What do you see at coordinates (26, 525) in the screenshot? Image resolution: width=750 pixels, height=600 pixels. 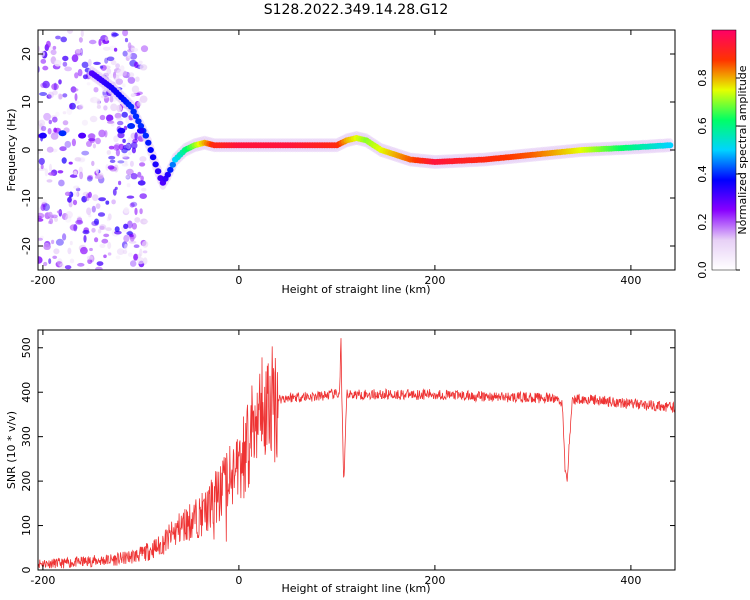 I see `y-tick-label: 100` at bounding box center [26, 525].